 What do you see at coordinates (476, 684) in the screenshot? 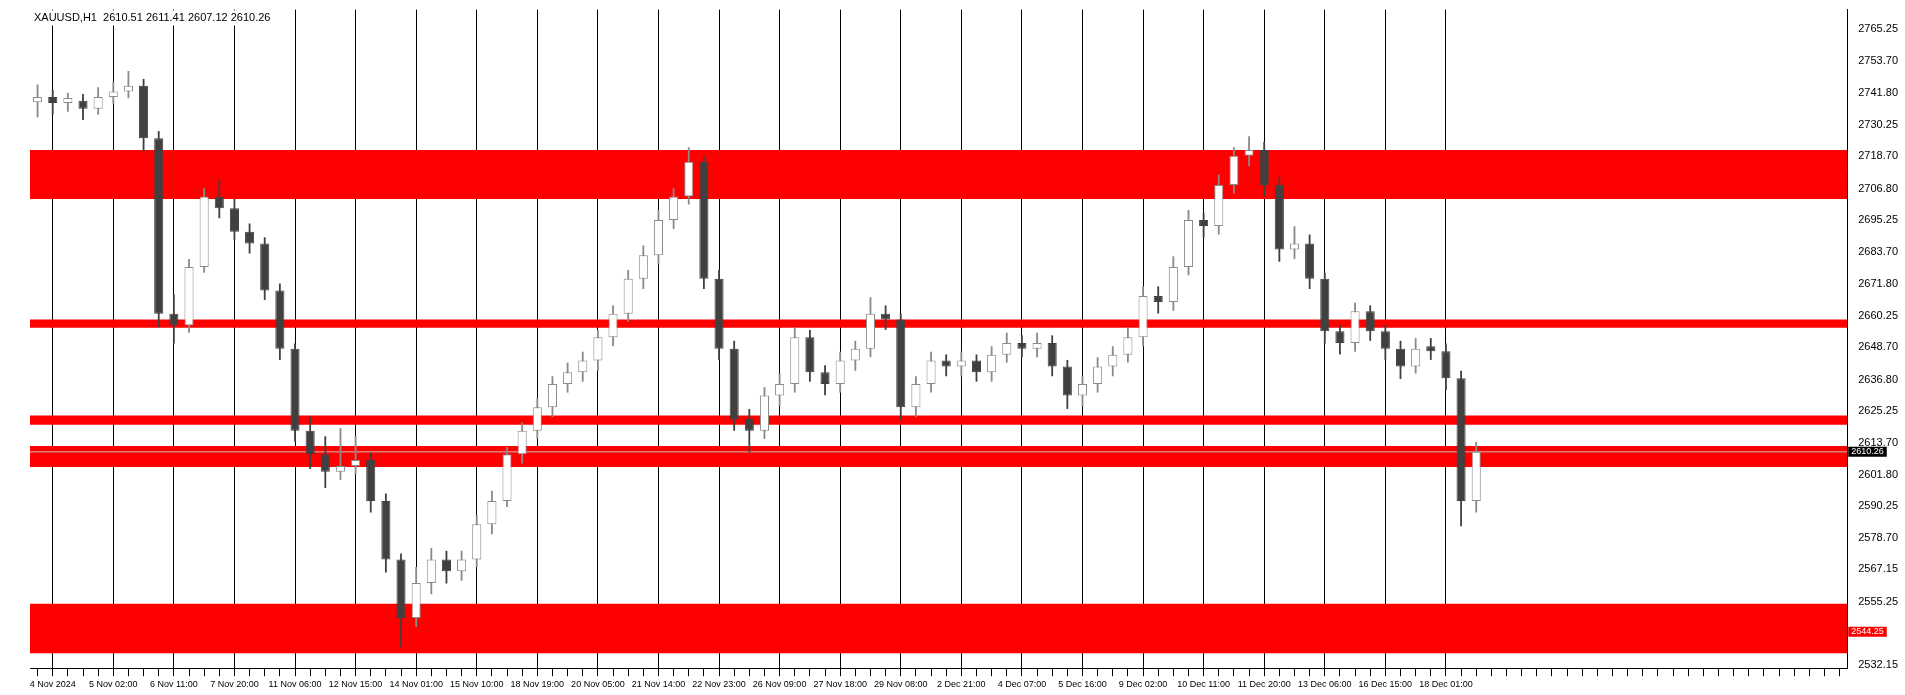
I see `x-tick-label: 15 Nov 10:00` at bounding box center [476, 684].